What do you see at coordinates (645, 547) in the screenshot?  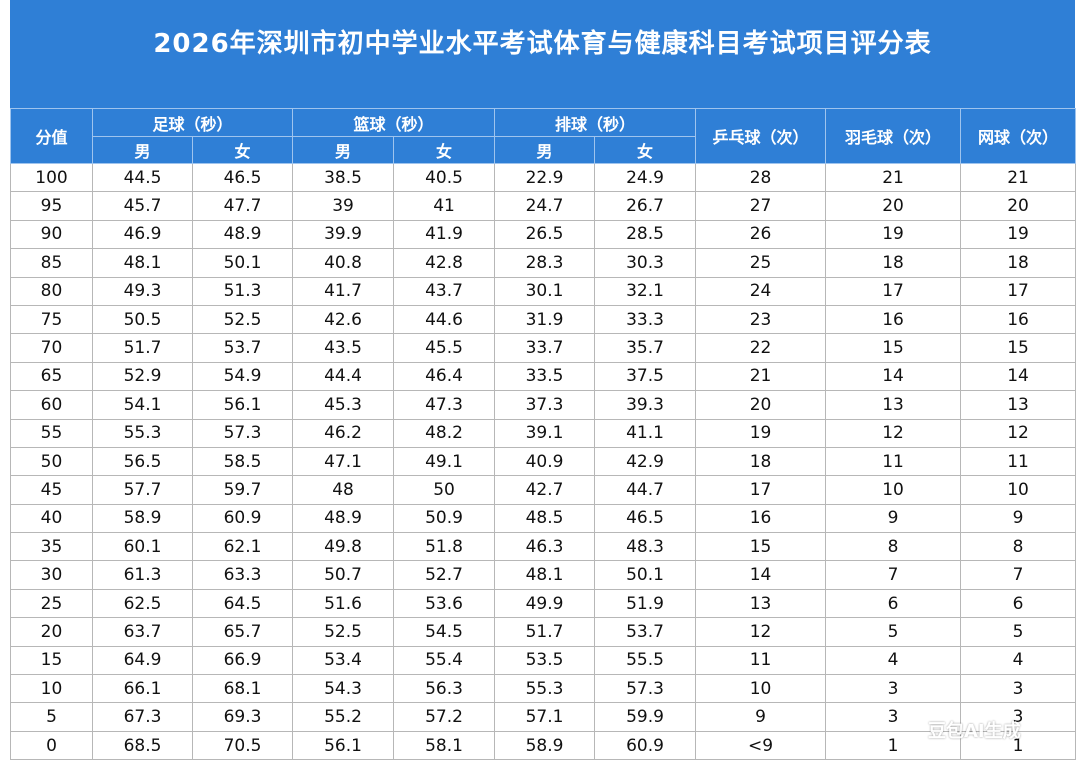 I see `cell-volleyball-female: 48.3` at bounding box center [645, 547].